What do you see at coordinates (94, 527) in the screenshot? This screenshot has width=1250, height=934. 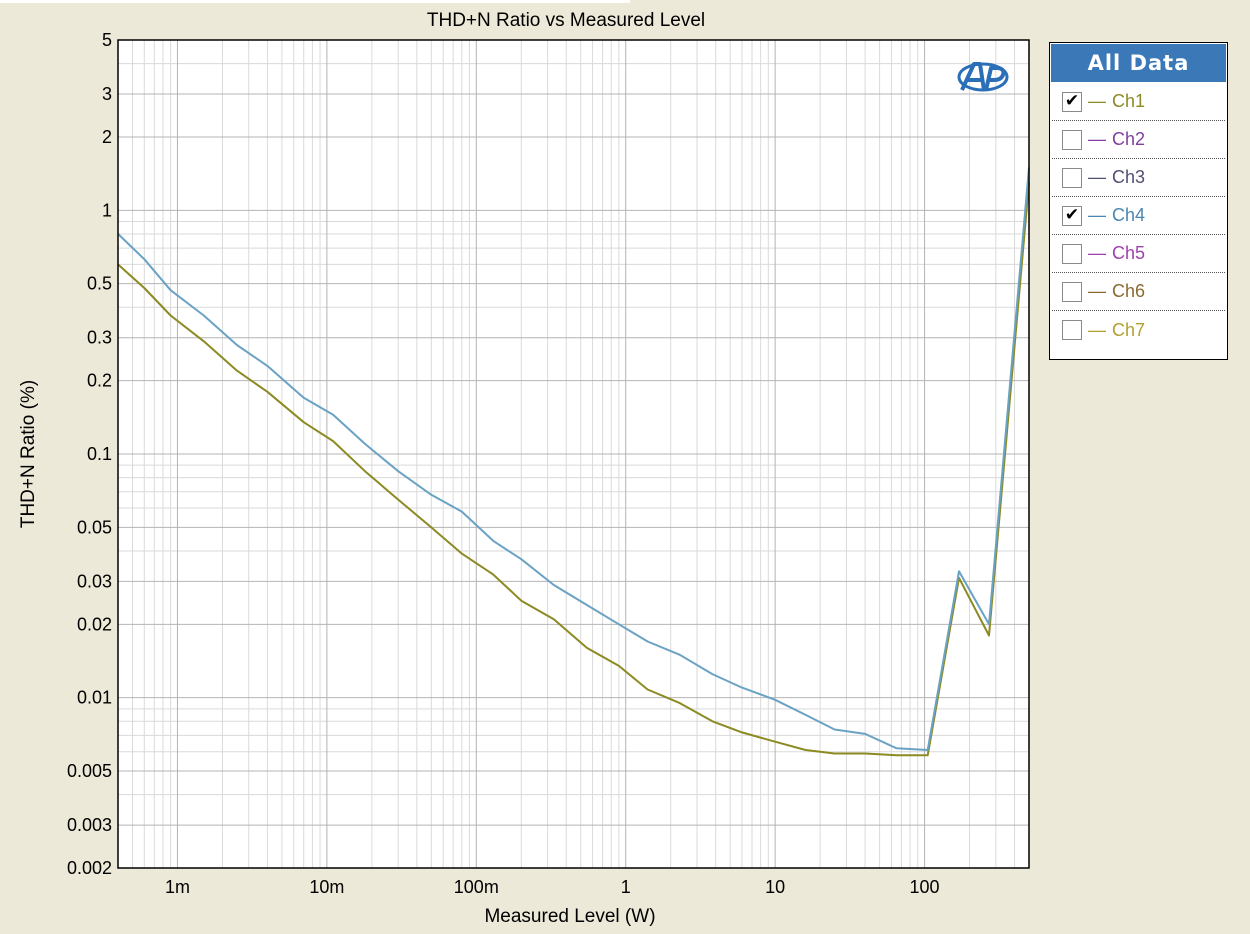 I see `y-tick-label: 0.05` at bounding box center [94, 527].